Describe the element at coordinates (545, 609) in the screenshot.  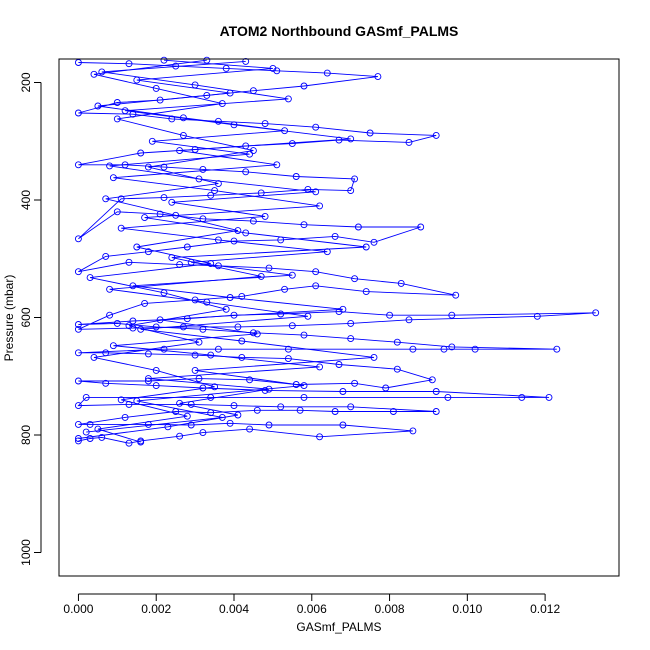
I see `x-tick-label: 0.012` at that location.